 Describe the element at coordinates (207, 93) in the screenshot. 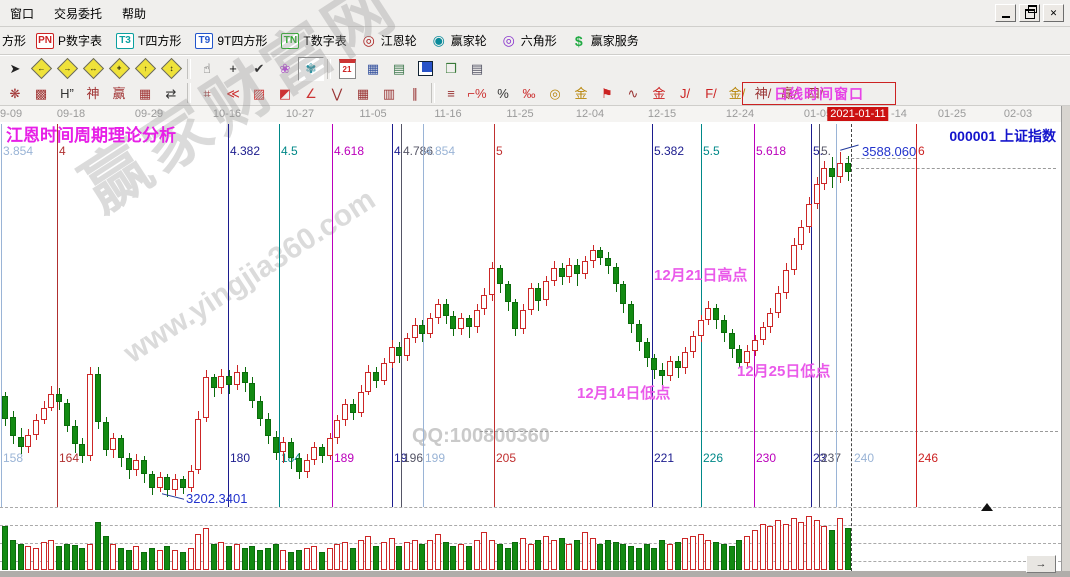

I see `gann-box-tool-icon: ⌗` at that location.